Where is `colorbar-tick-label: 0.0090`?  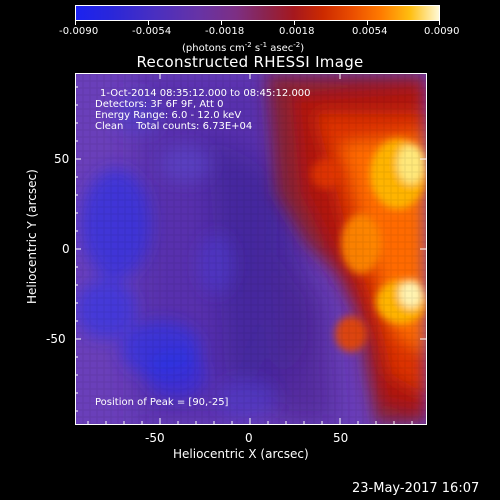 colorbar-tick-label: 0.0090 is located at coordinates (442, 31).